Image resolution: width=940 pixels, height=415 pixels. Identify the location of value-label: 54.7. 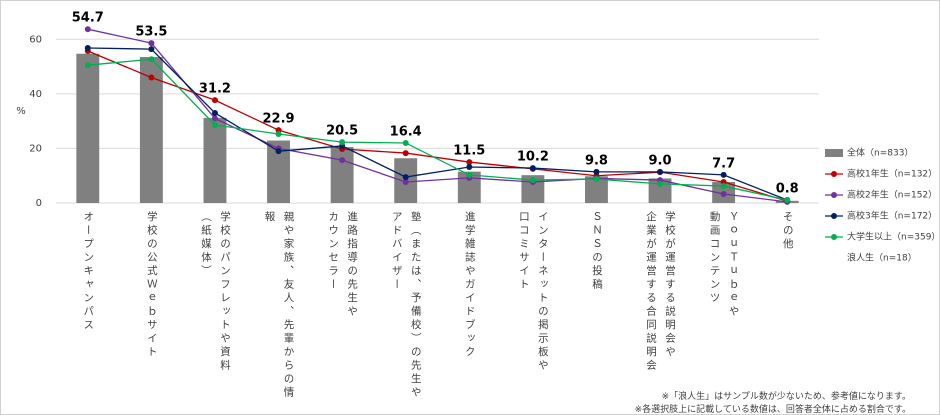
(88, 18).